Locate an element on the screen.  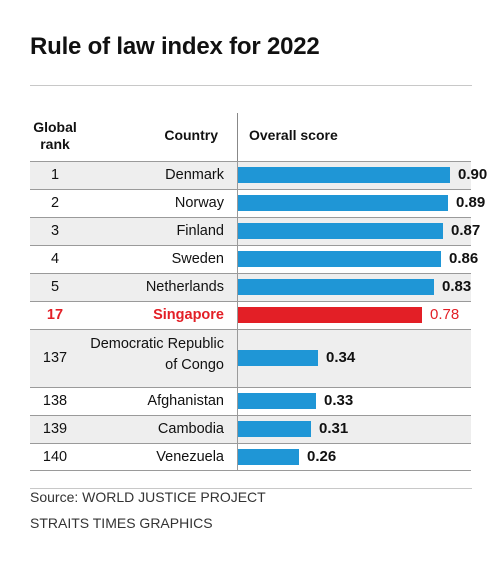
country-cell: Afghanistan is located at coordinates (185, 401).